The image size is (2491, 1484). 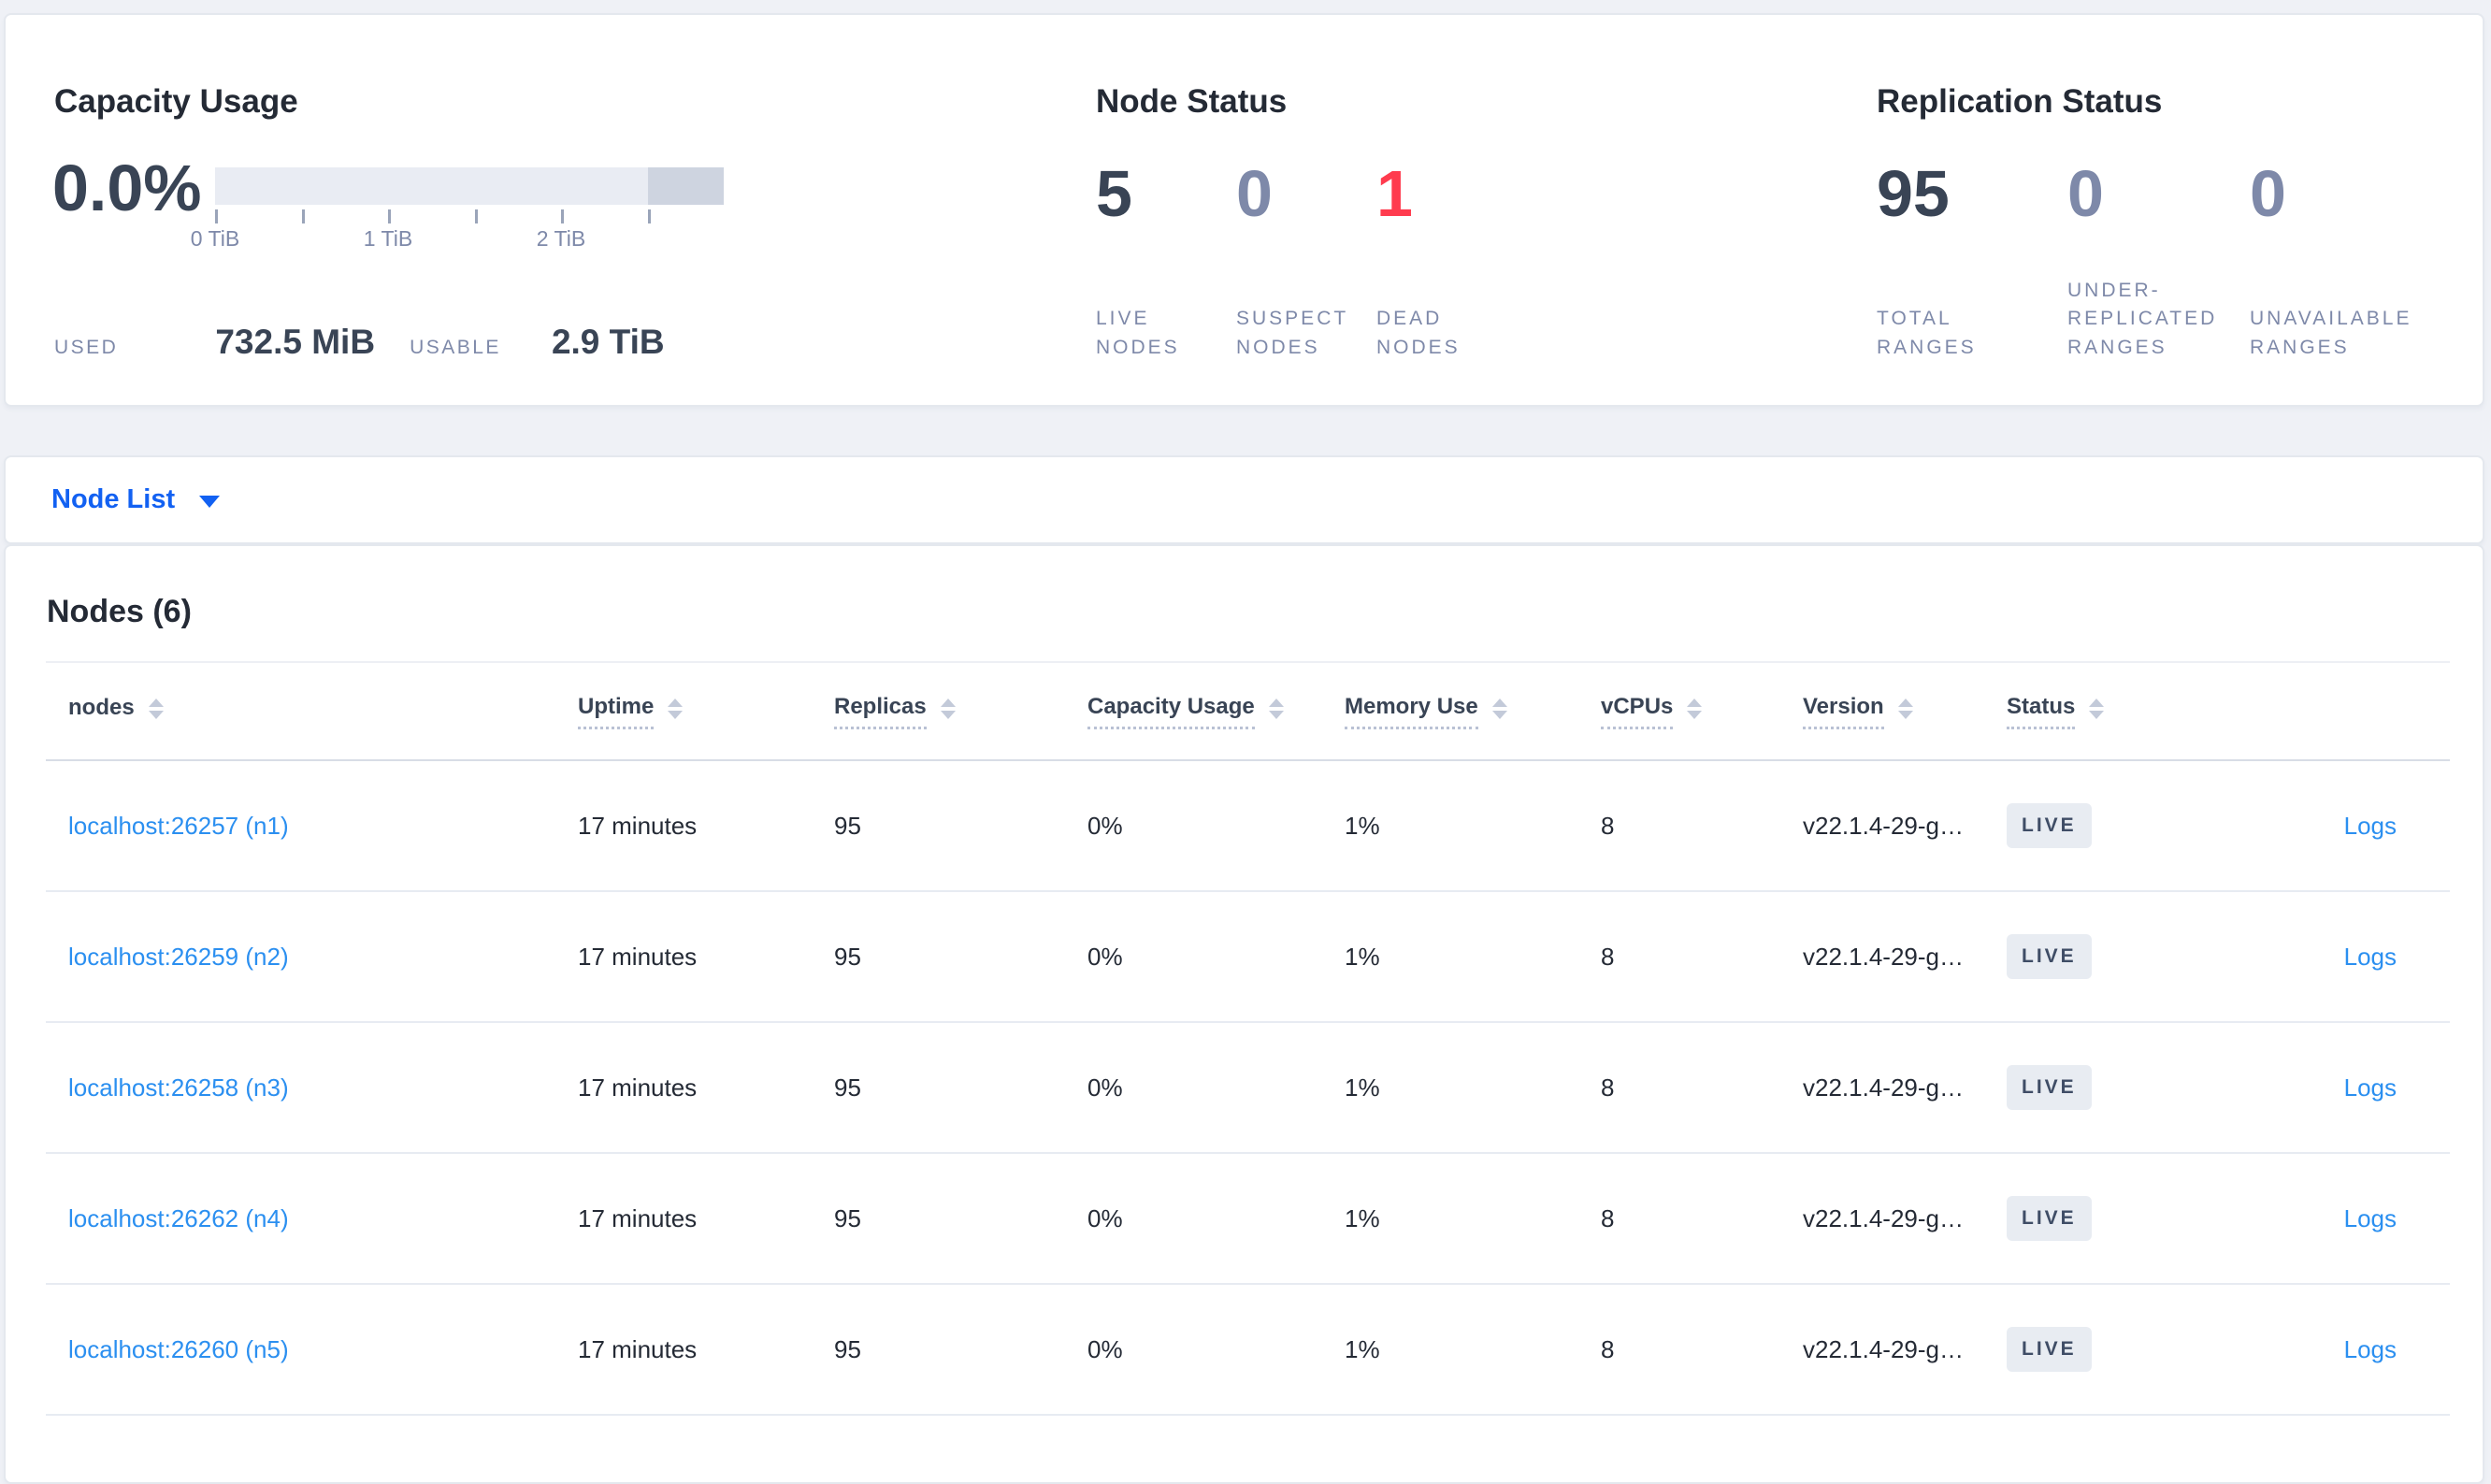 I want to click on axis-tick-label: 0 TiB, so click(x=215, y=238).